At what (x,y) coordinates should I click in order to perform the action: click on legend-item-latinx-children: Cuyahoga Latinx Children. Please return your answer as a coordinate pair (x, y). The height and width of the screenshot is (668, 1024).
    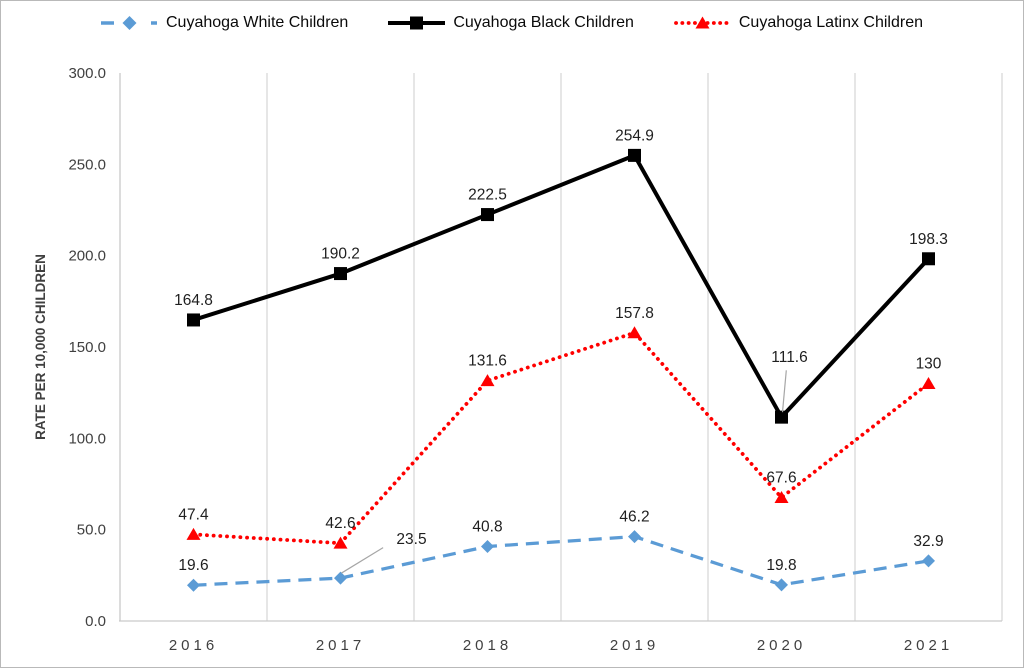
    Looking at the image, I should click on (798, 22).